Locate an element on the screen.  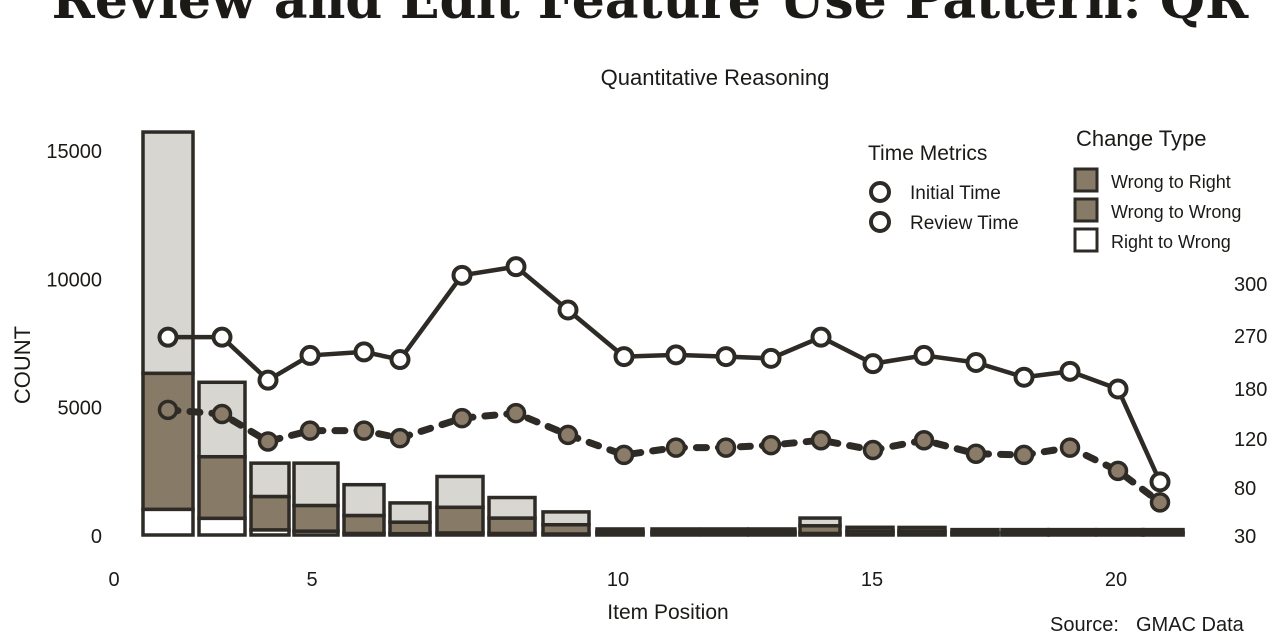
legend-right-to-wrong-swatch is located at coordinates (1086, 240).